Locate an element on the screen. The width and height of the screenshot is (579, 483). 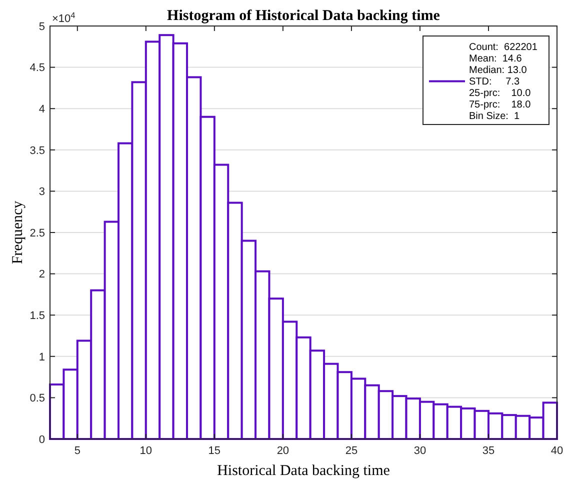
y-tick-label: 1.5 is located at coordinates (37, 316).